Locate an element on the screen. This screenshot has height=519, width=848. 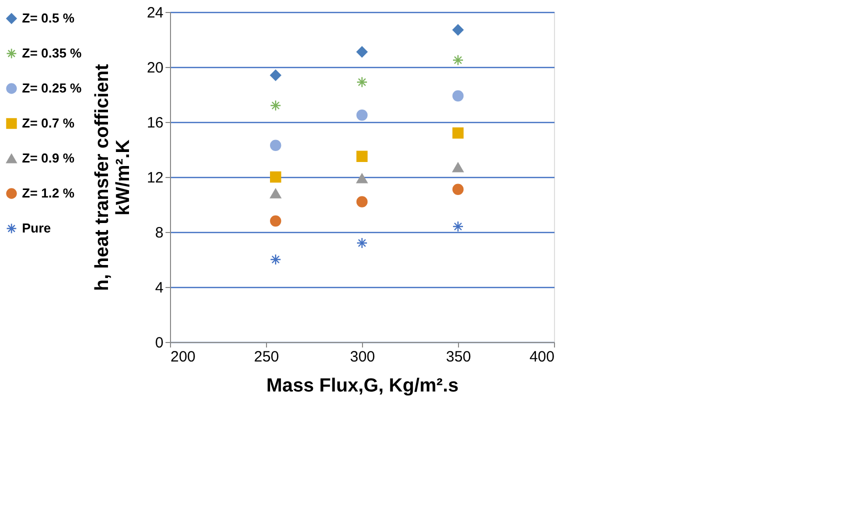
y-tick-label: 4 is located at coordinates (159, 288).